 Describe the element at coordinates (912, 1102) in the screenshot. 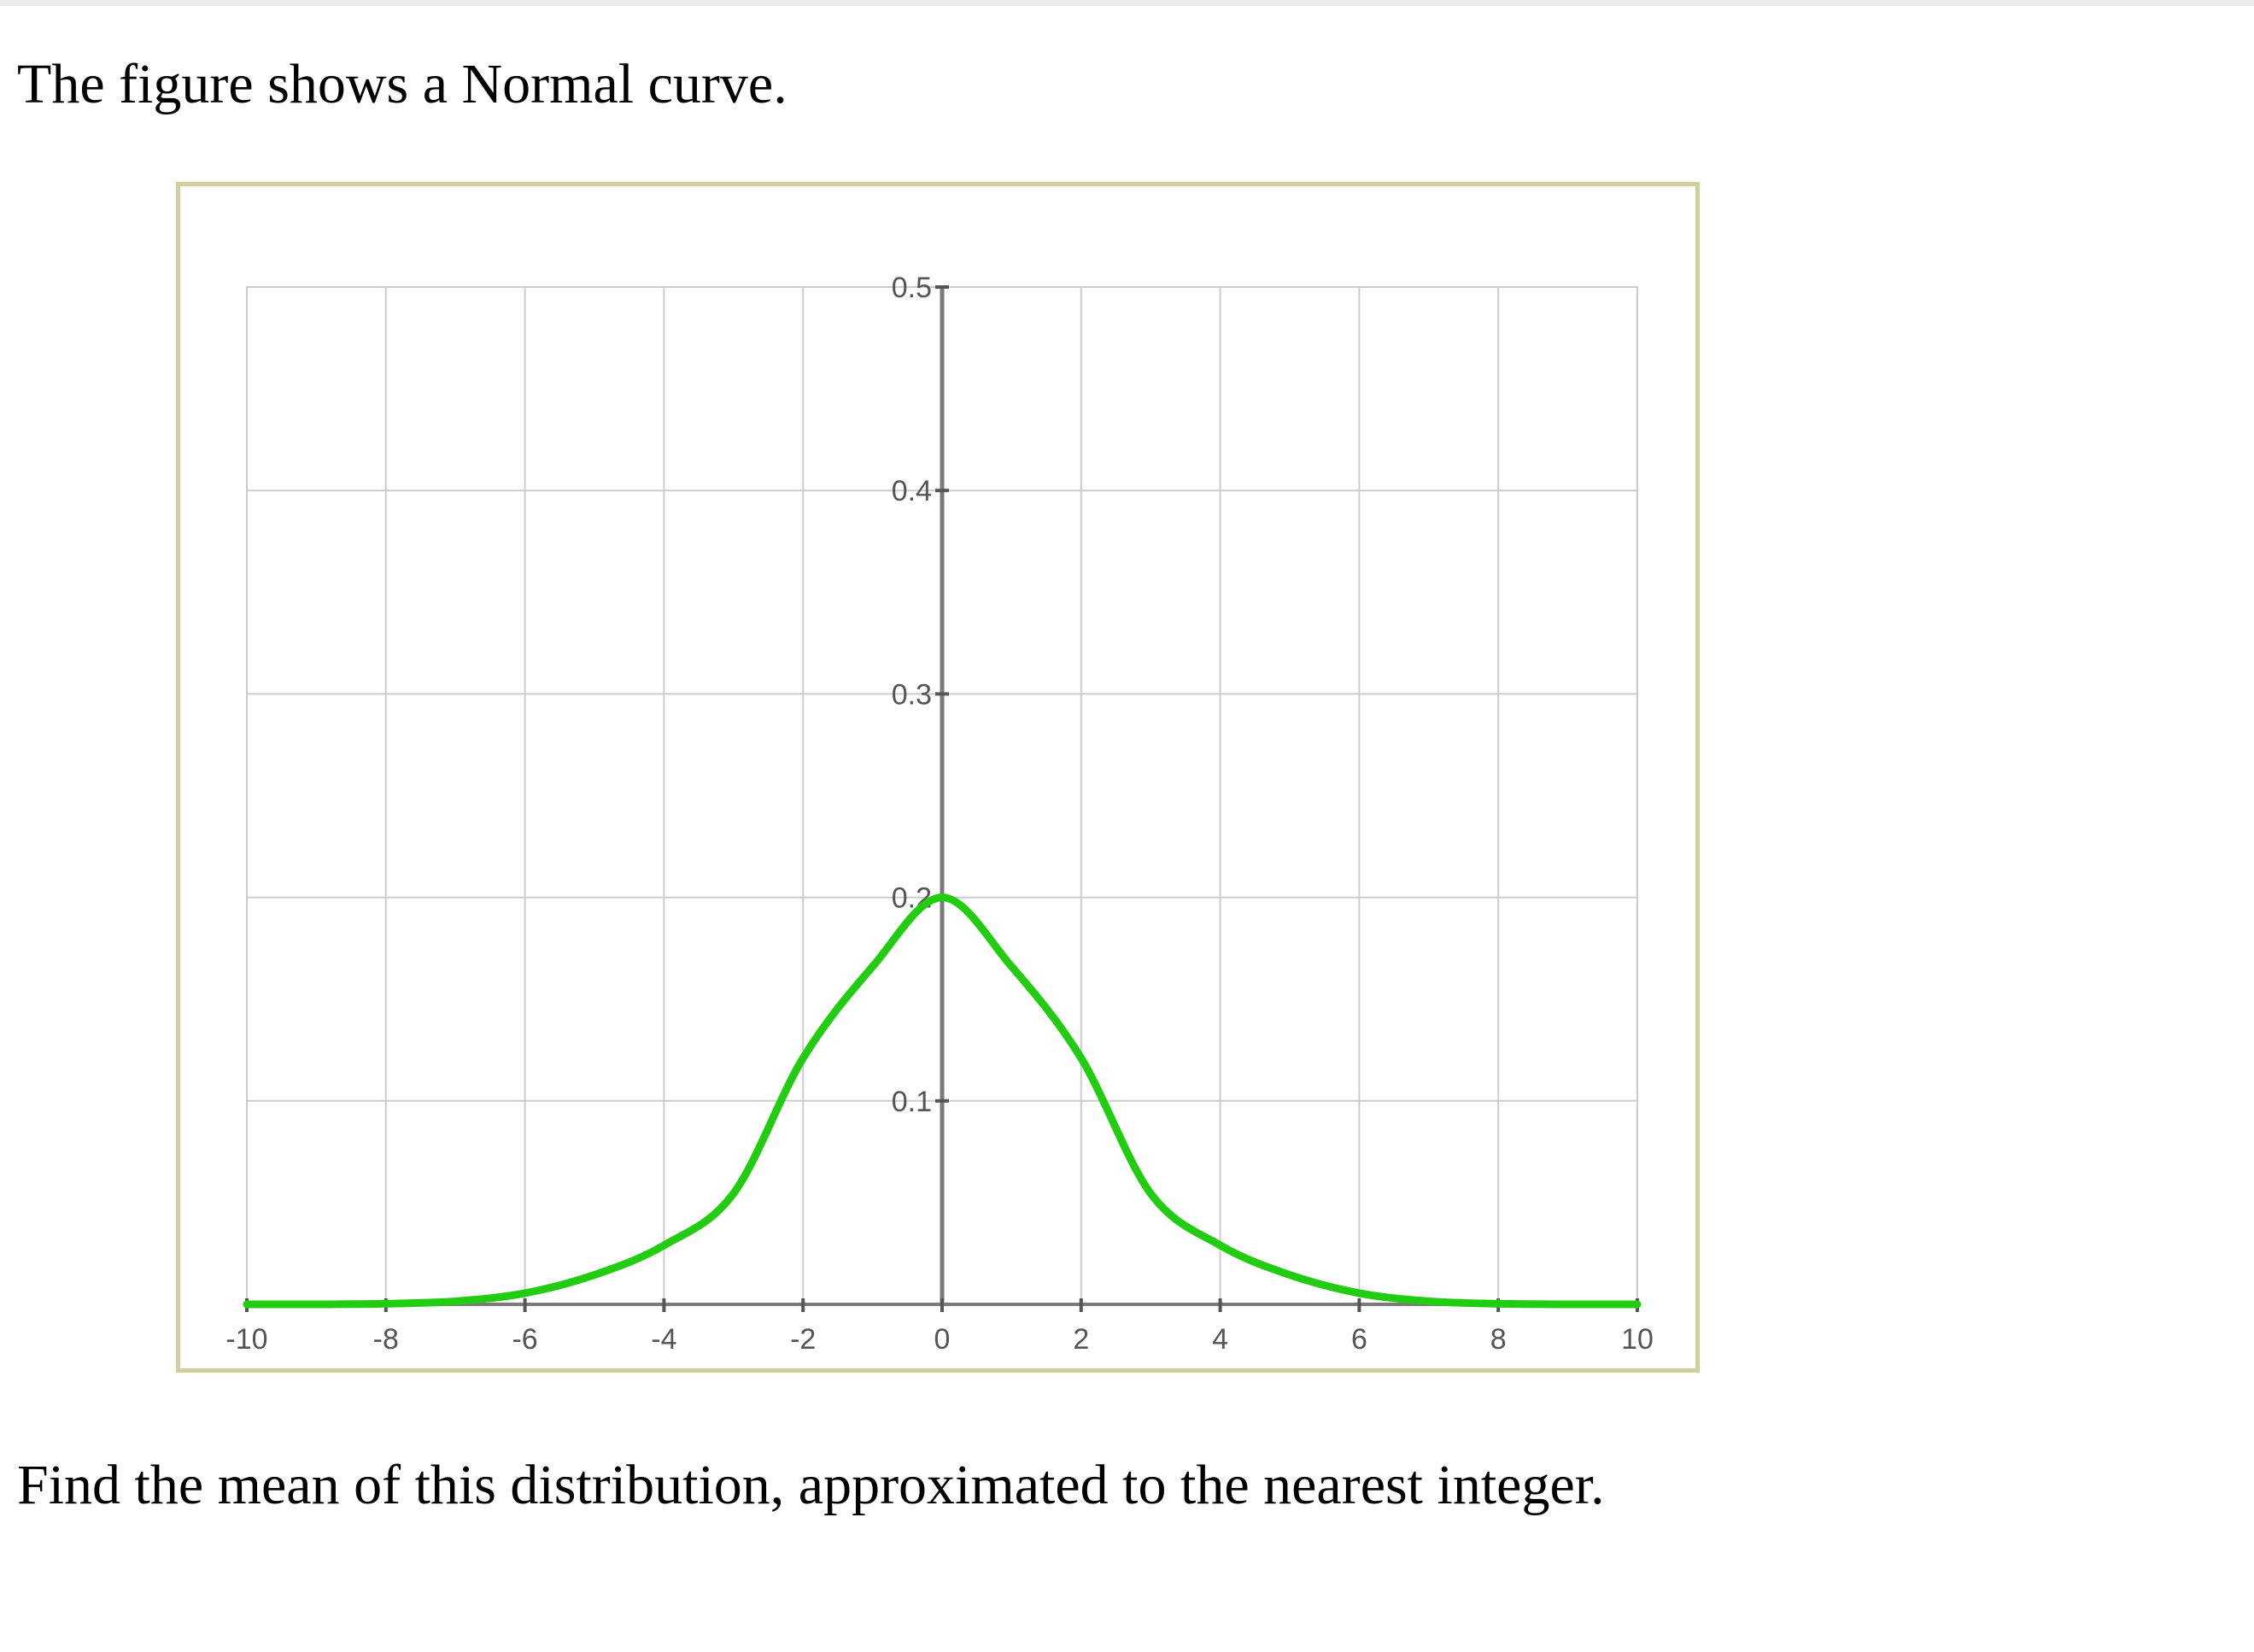

I see `y-tick-label: 0.1` at that location.